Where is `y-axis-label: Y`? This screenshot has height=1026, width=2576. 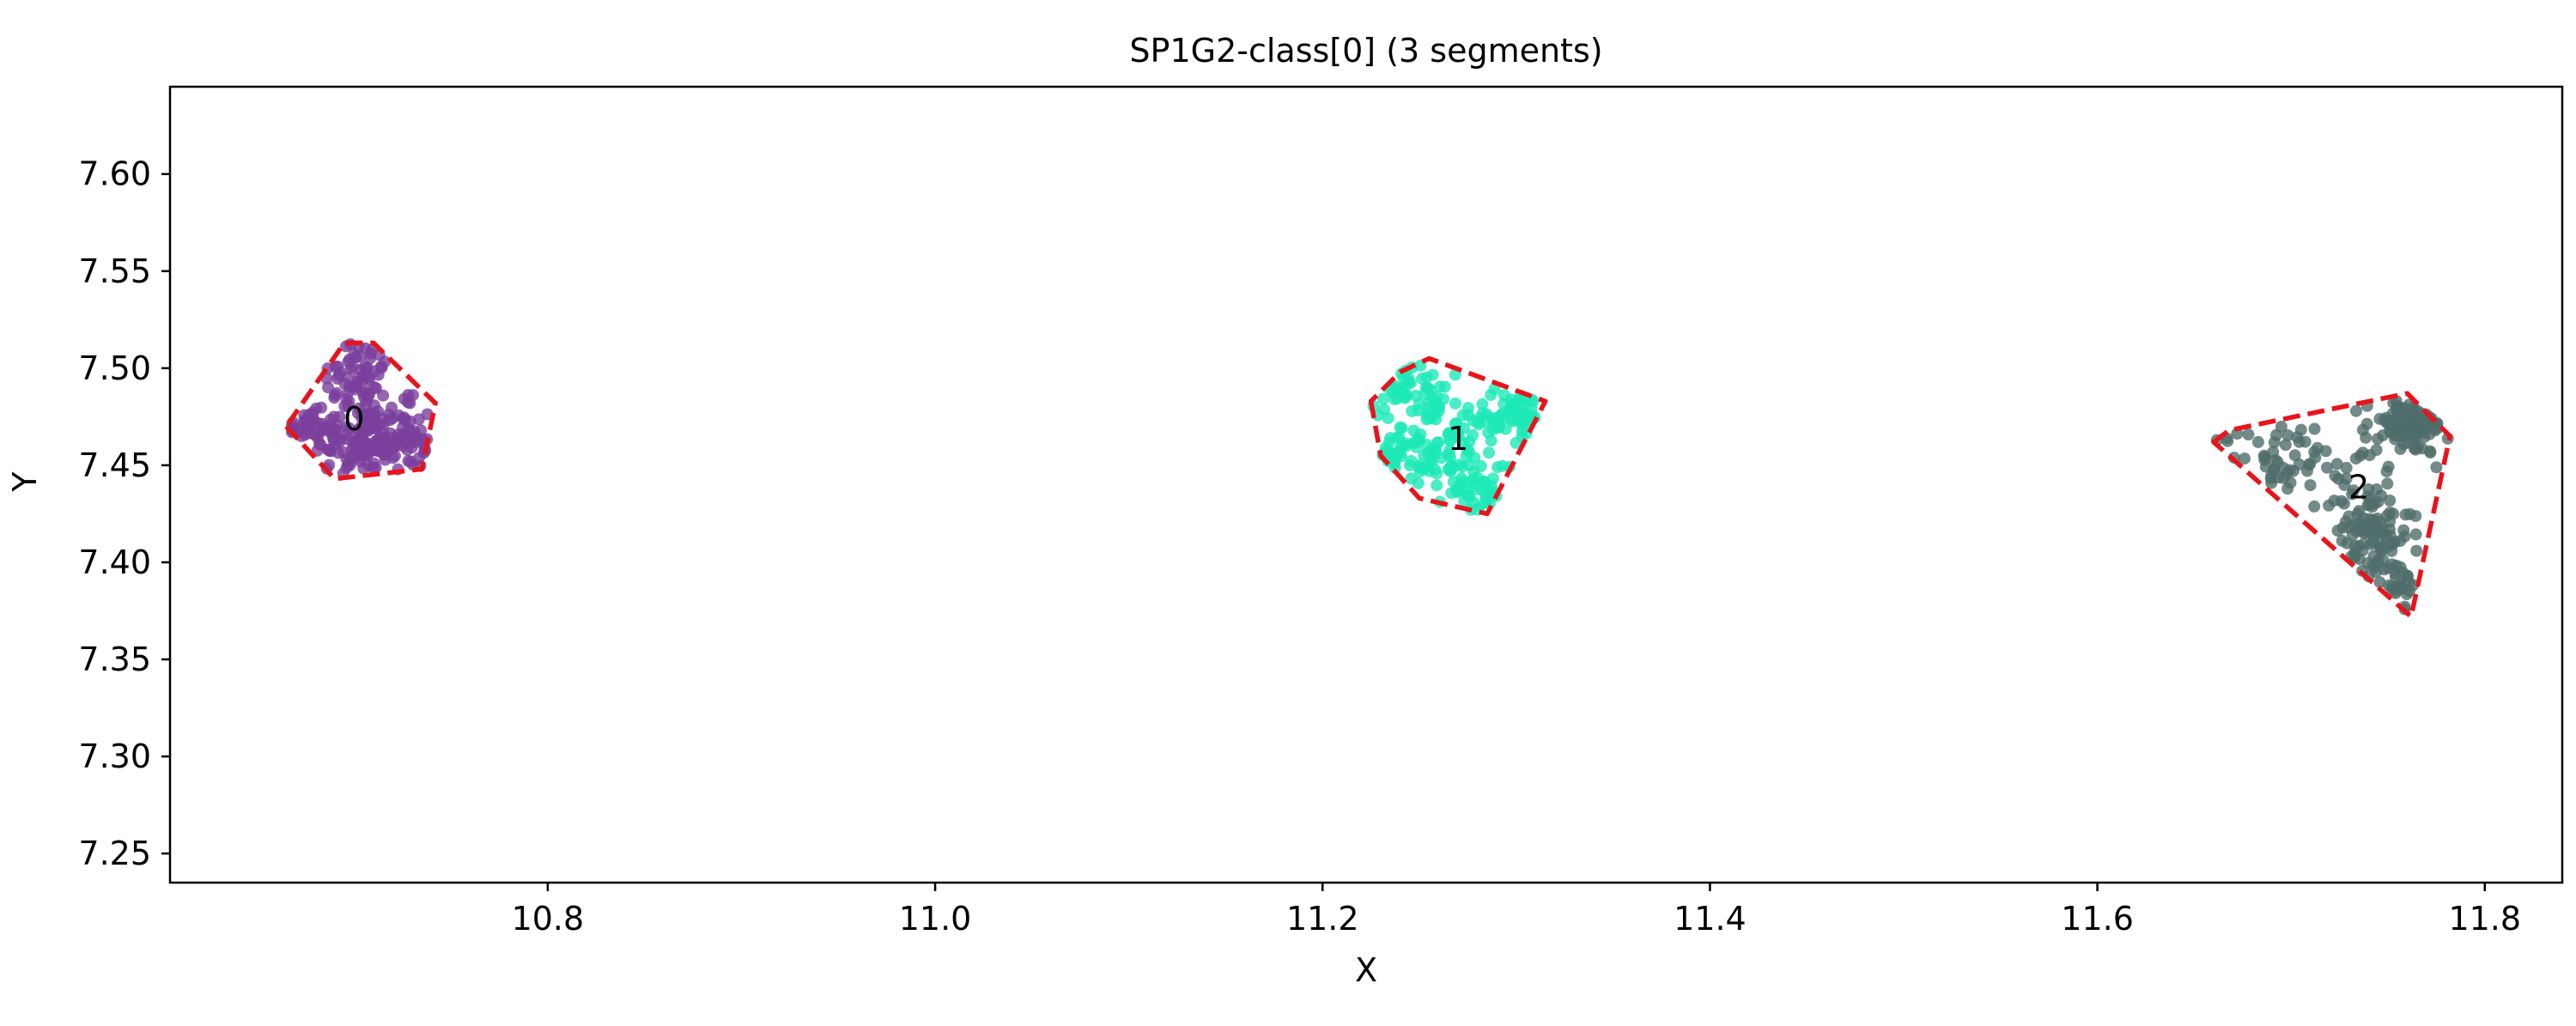
y-axis-label: Y is located at coordinates (25, 482).